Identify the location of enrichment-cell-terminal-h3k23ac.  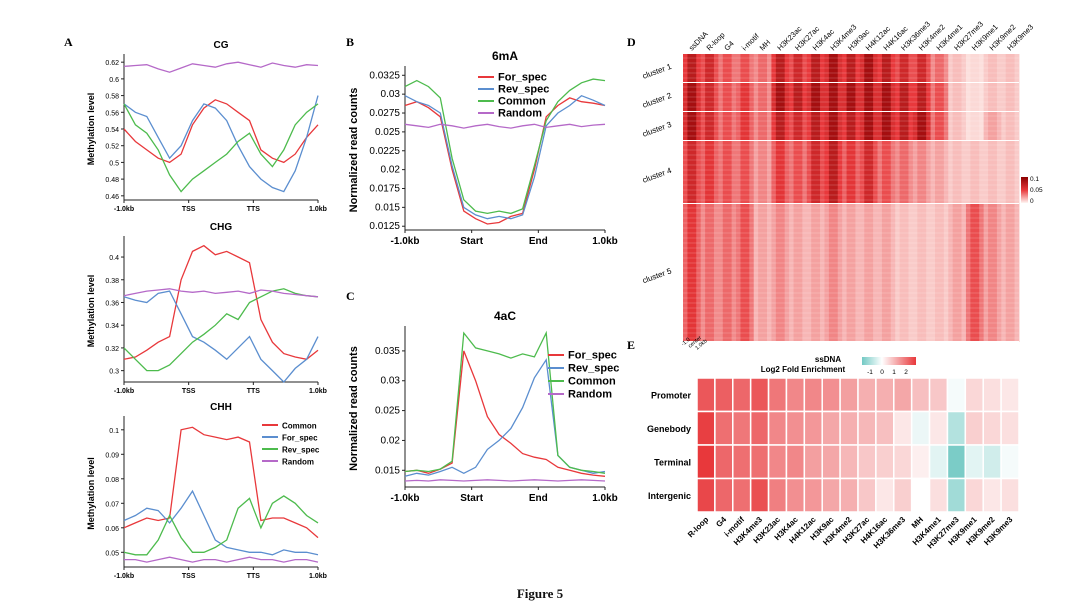
(777, 462).